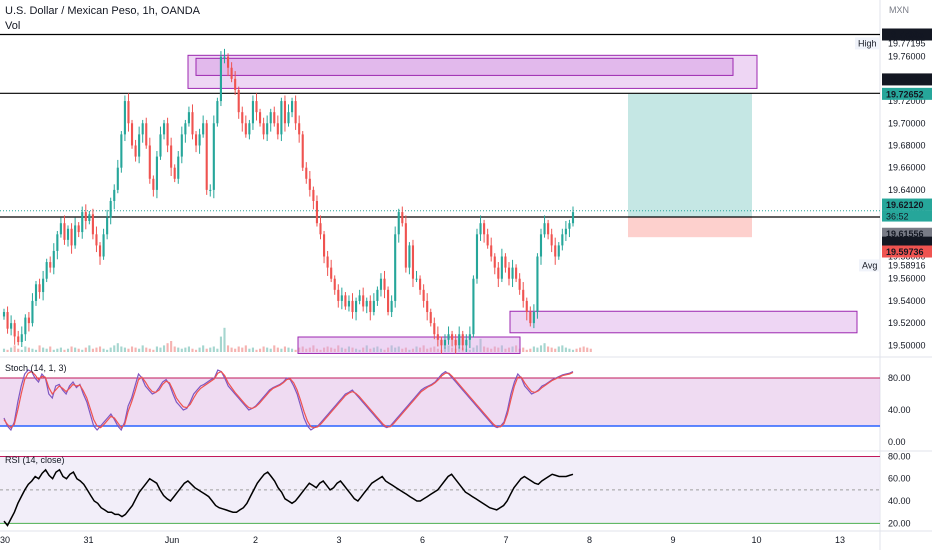 Image resolution: width=932 pixels, height=550 pixels. Describe the element at coordinates (907, 323) in the screenshot. I see `price-tick-label: 19.52000` at that location.